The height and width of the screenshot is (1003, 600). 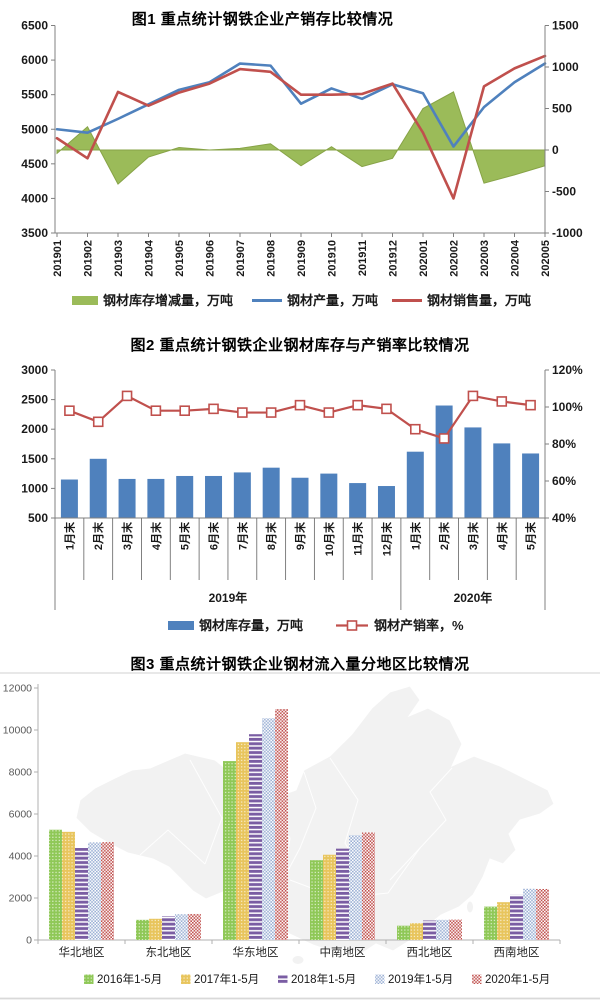 What do you see at coordinates (567, 407) in the screenshot?
I see `svg-text: 100%` at bounding box center [567, 407].